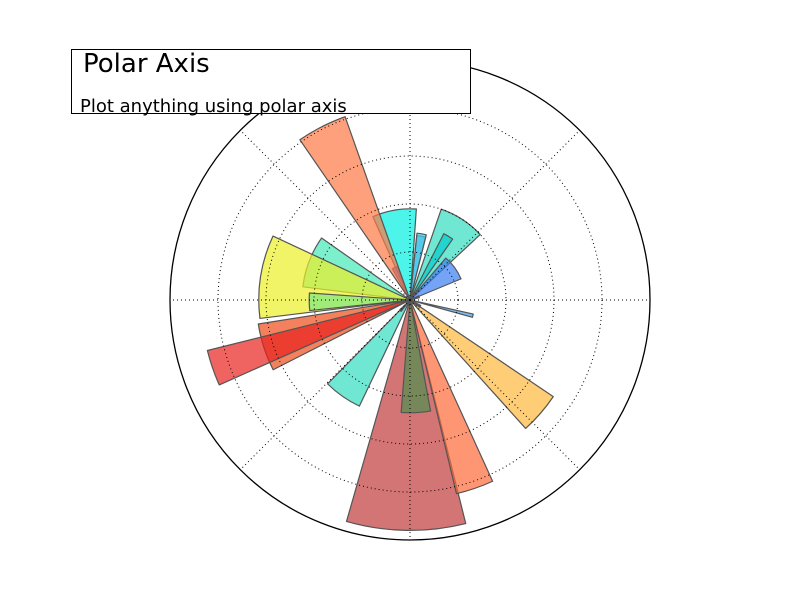 The image size is (800, 600). Describe the element at coordinates (213, 106) in the screenshot. I see `chart-subtitle: Plot anything using polar axis` at that location.